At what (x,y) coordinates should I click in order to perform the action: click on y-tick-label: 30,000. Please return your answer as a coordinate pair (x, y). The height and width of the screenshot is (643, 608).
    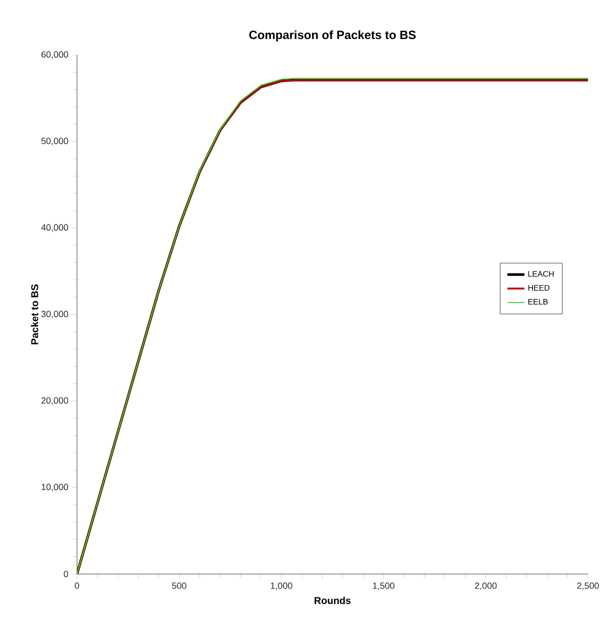
    Looking at the image, I should click on (54, 314).